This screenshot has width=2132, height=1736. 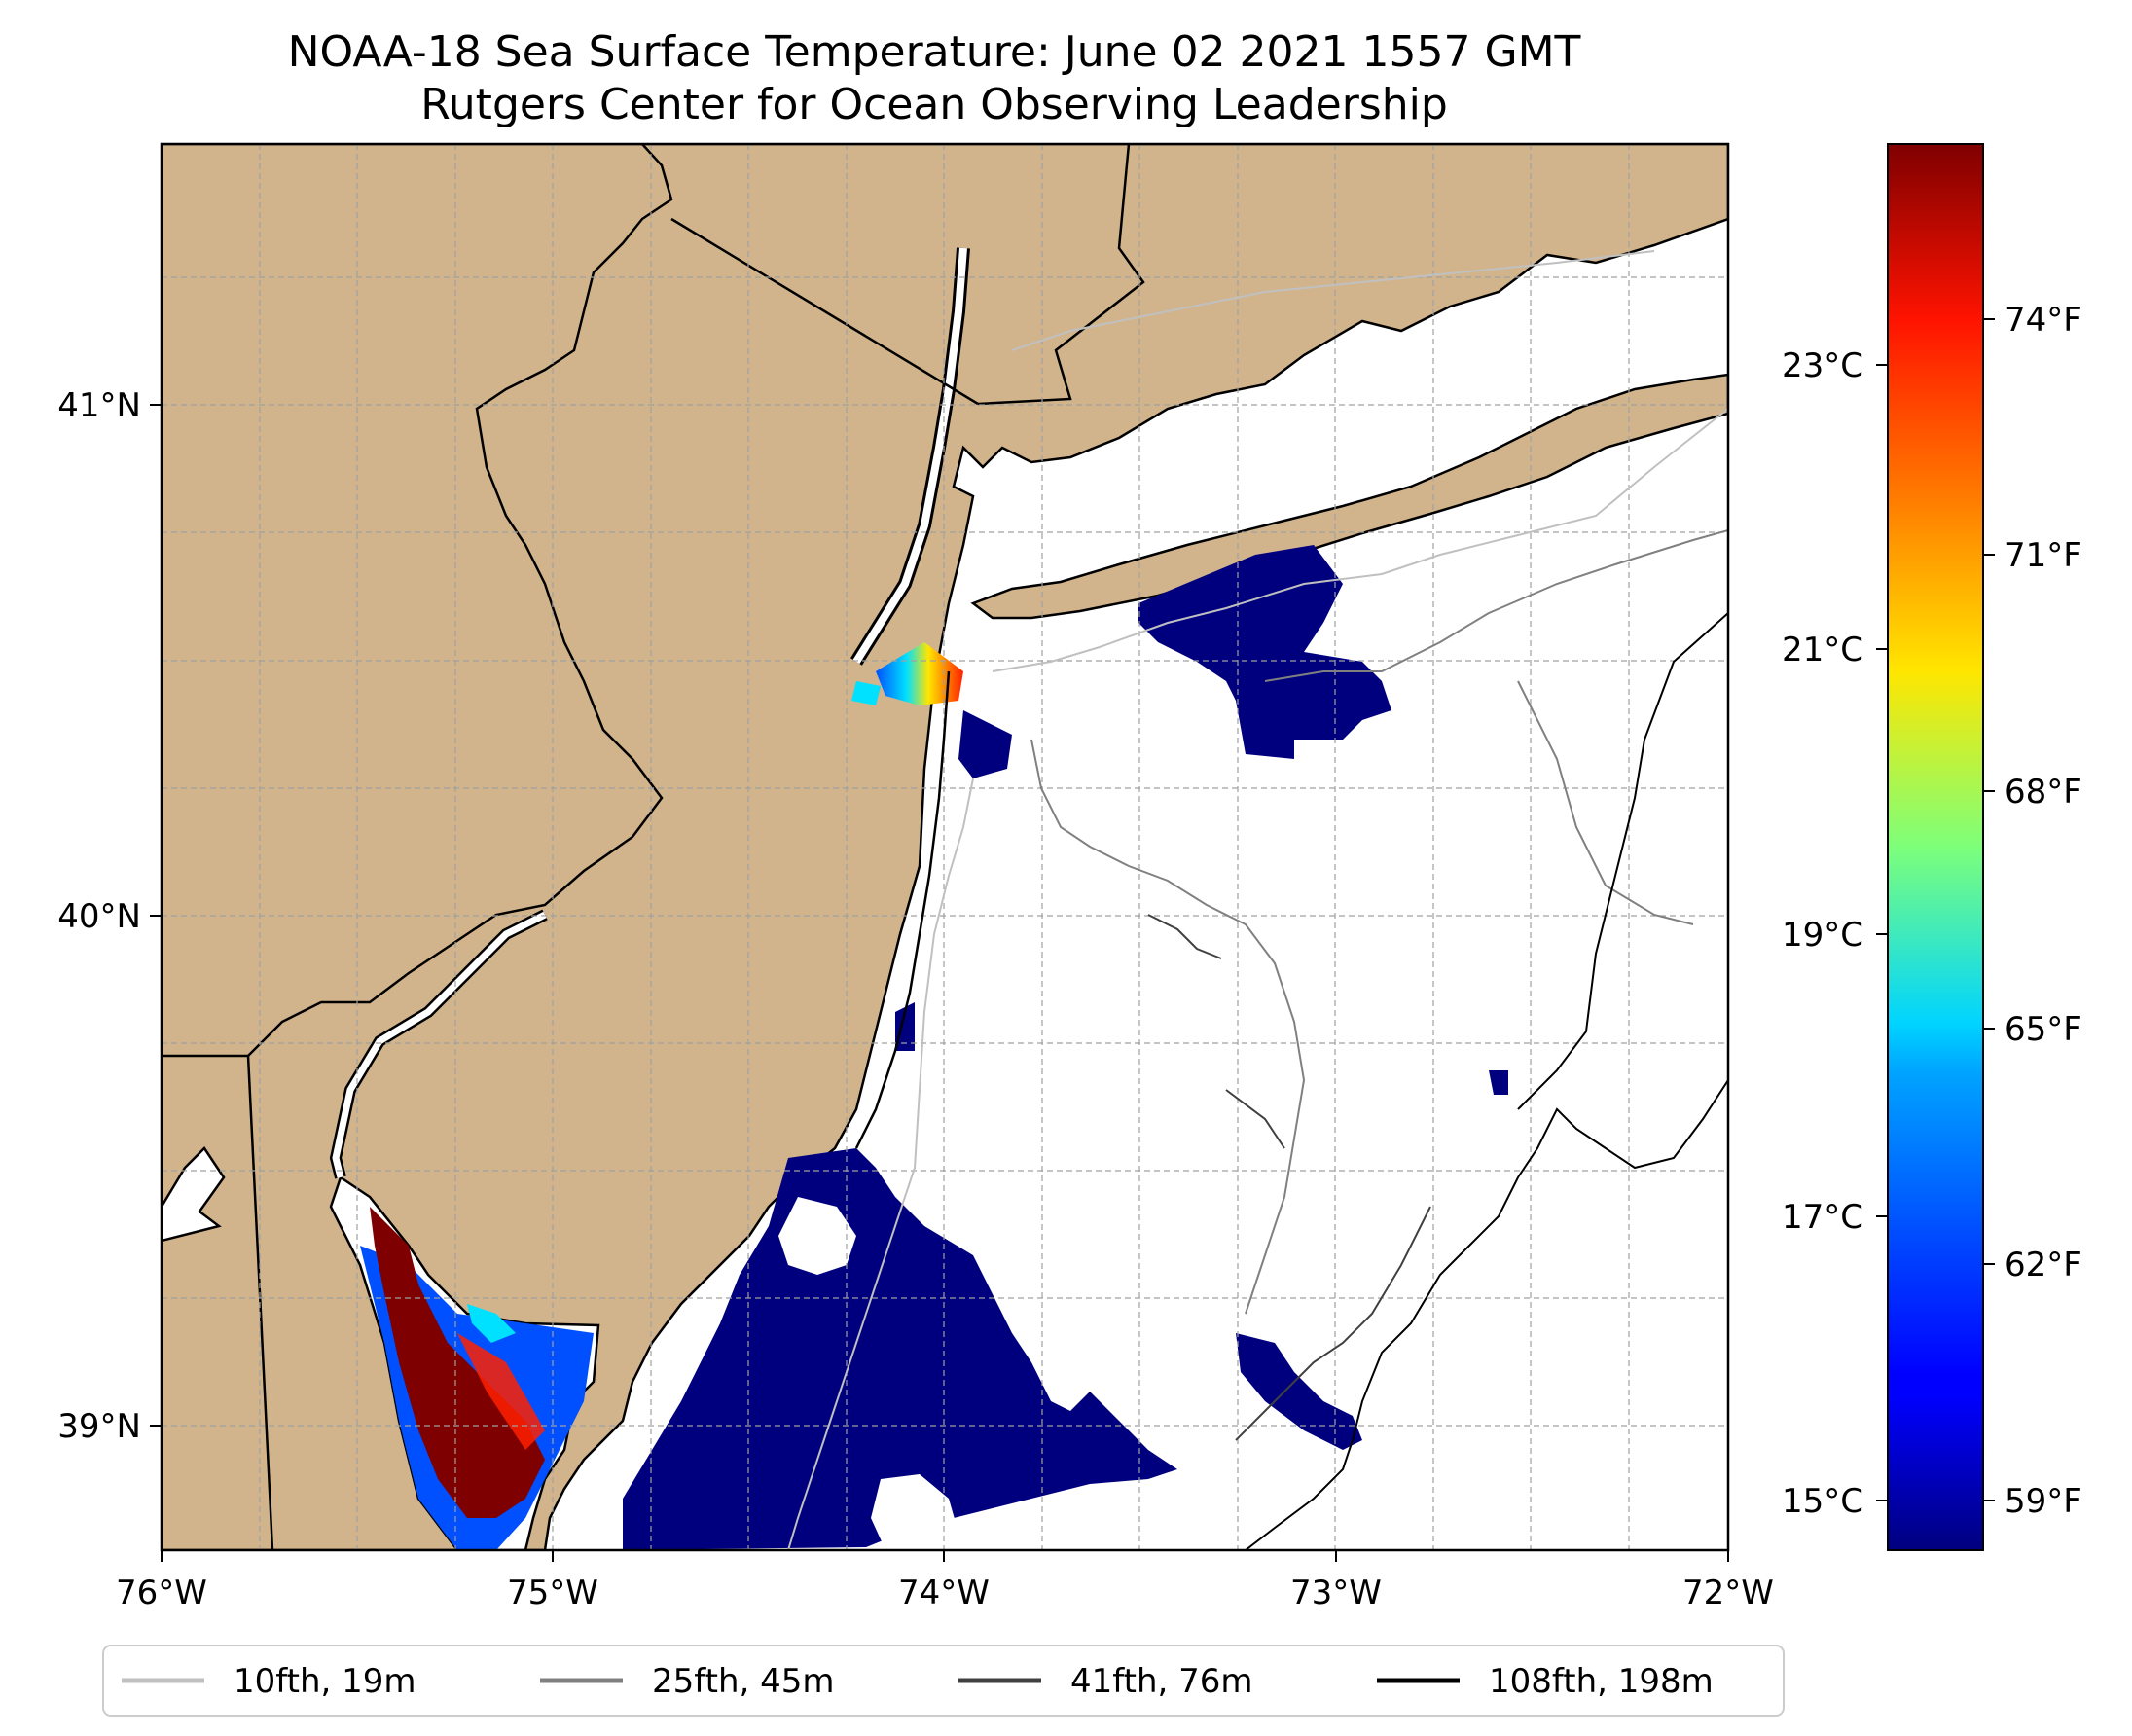 What do you see at coordinates (325, 1682) in the screenshot?
I see `legend-label: 10fth, 19m` at bounding box center [325, 1682].